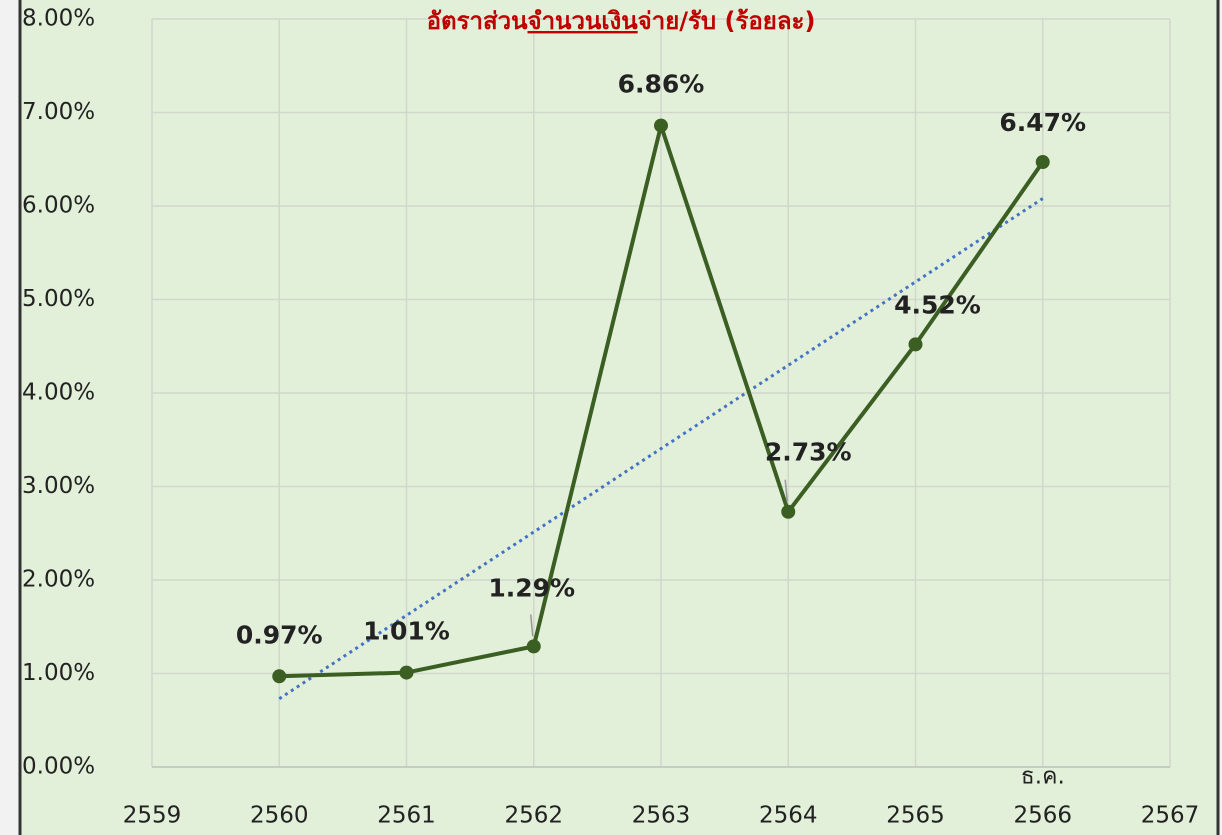  What do you see at coordinates (58, 299) in the screenshot?
I see `y-tick-label: 5.00%` at bounding box center [58, 299].